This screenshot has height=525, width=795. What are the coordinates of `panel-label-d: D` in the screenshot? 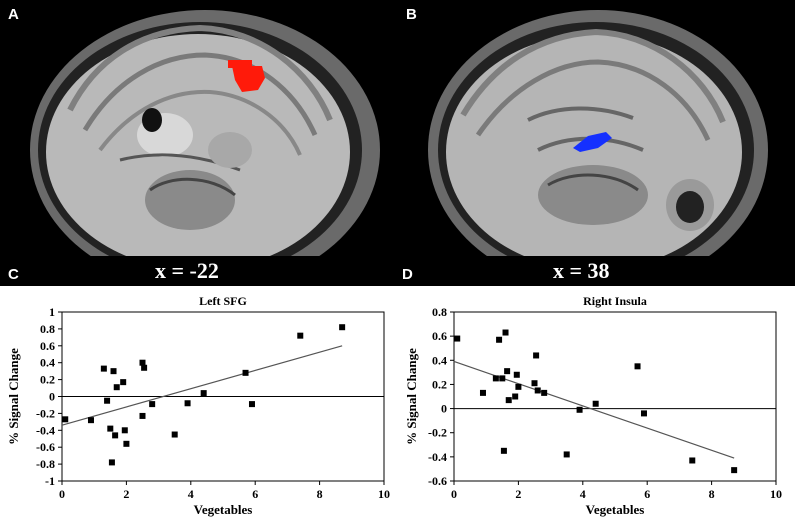 It's located at (407, 274).